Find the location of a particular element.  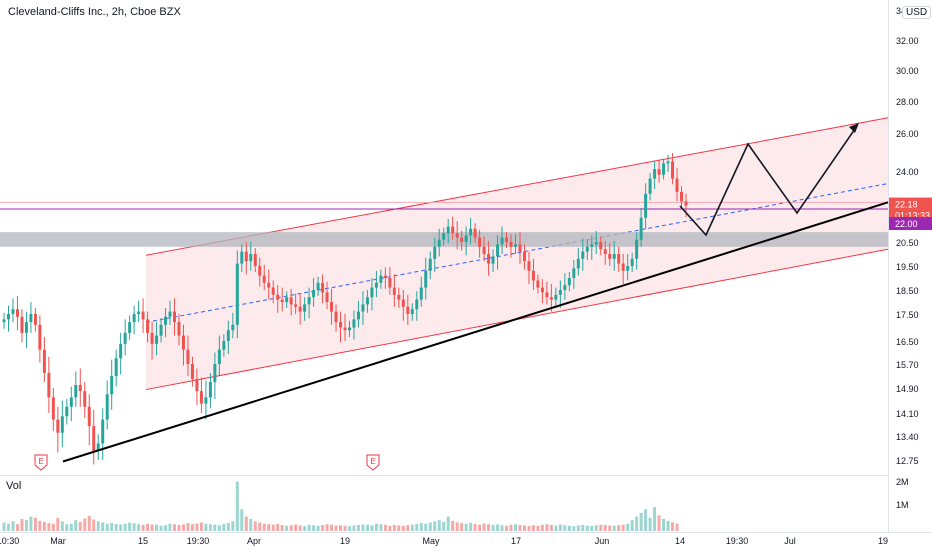

price-tick-label: 14.90 is located at coordinates (907, 389).